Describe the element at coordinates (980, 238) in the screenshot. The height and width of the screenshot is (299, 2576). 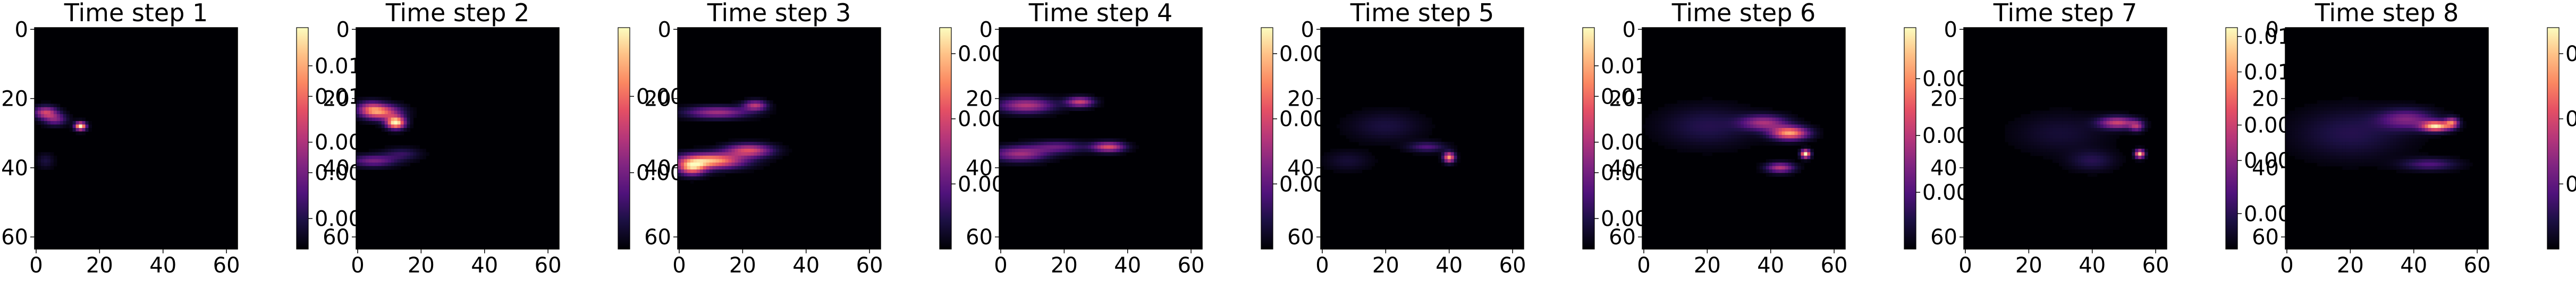
I see `y-tick-label: 60` at that location.